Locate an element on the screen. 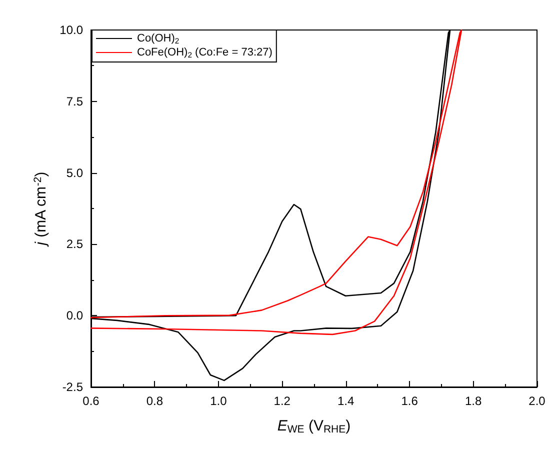  y-tick-label: 10.0 is located at coordinates (72, 30).